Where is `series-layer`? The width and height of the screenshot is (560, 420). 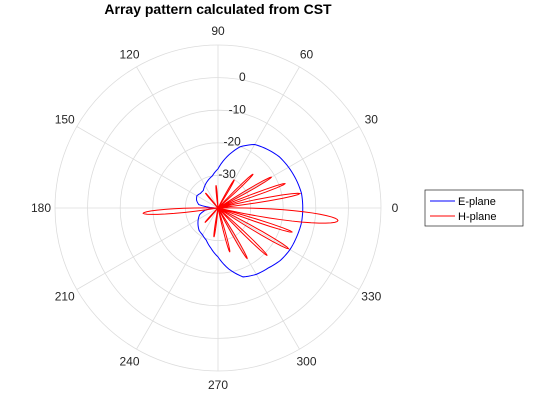 series-layer is located at coordinates (240, 210).